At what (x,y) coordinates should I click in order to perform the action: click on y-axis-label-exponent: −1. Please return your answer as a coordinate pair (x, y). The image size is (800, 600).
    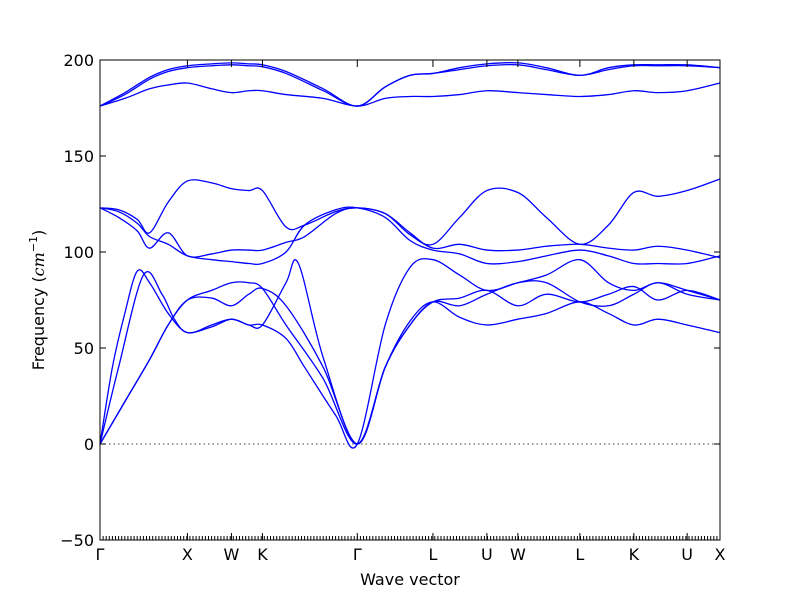
    Looking at the image, I should click on (33, 244).